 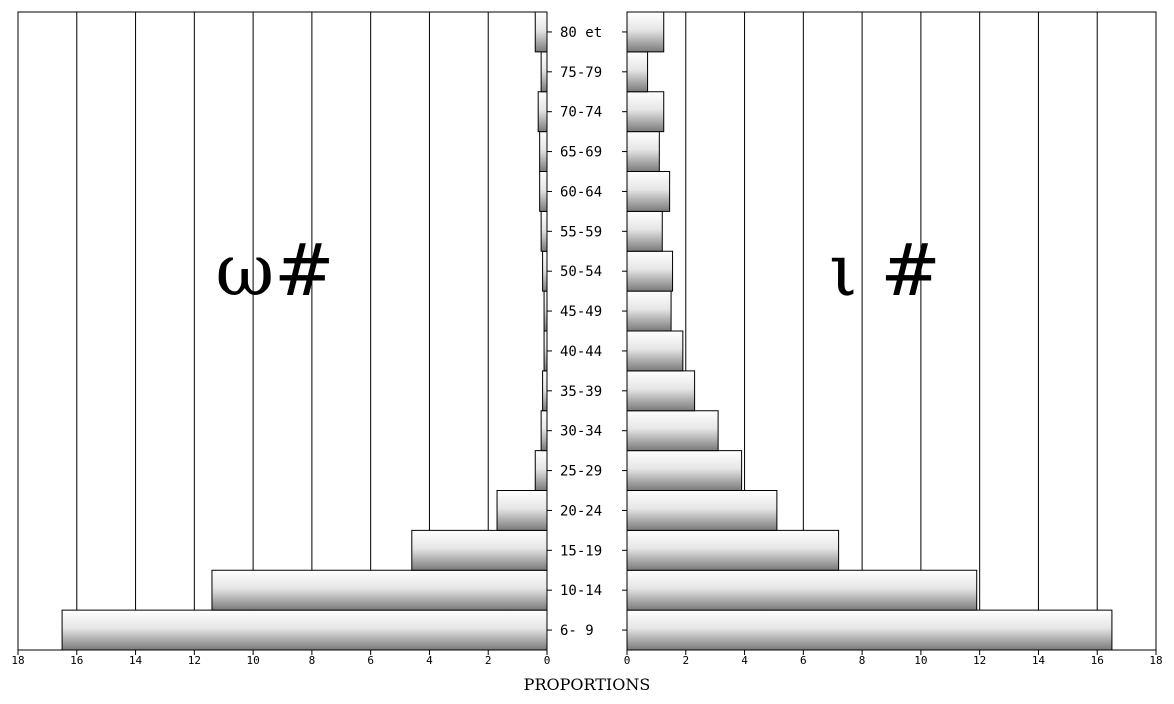 I want to click on category-label: 60-64, so click(x=581, y=192).